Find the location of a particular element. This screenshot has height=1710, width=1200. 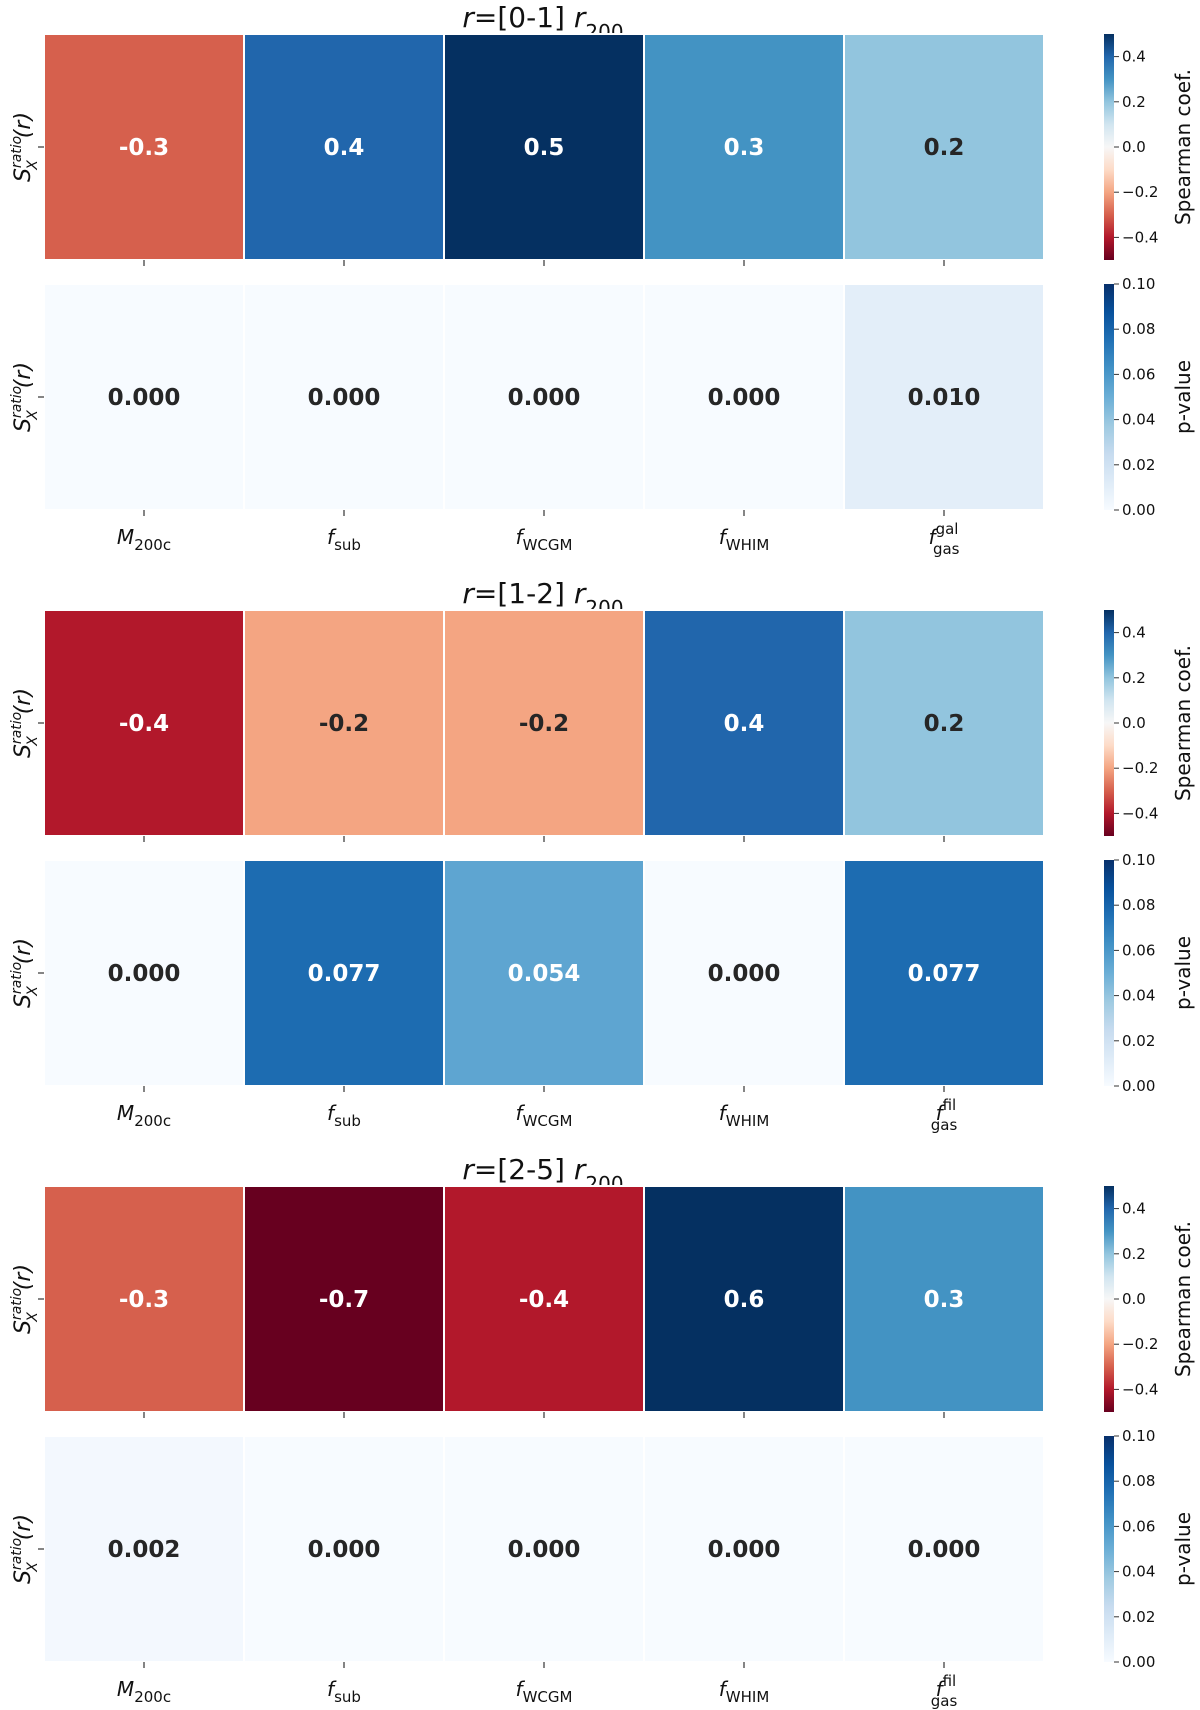

cell-value-label: 0.5 is located at coordinates (544, 148).